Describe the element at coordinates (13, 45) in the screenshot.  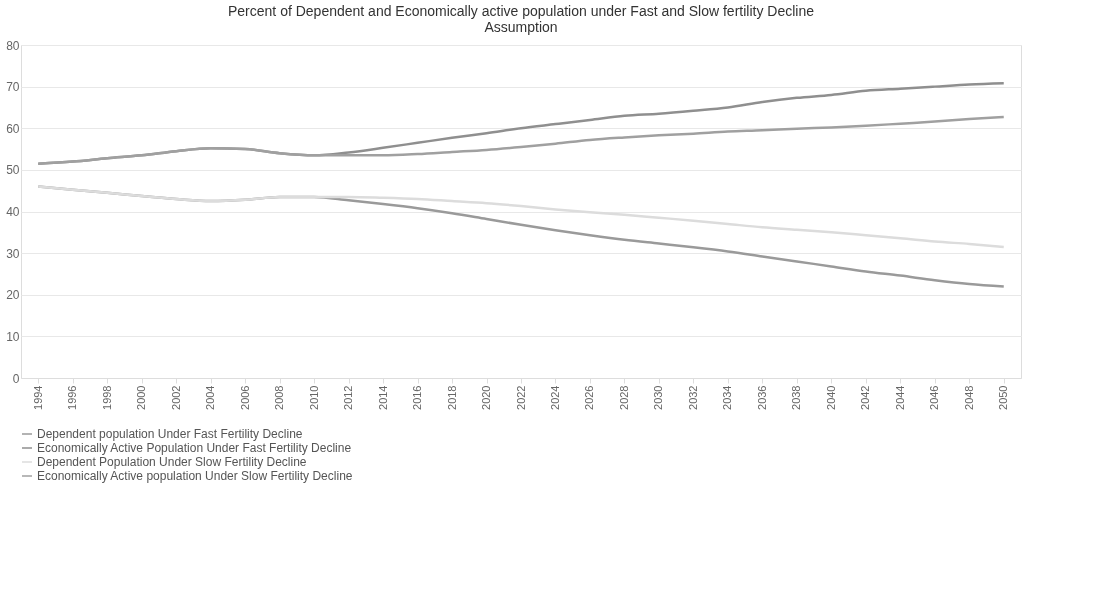
I see `y-tick-label: 80` at that location.